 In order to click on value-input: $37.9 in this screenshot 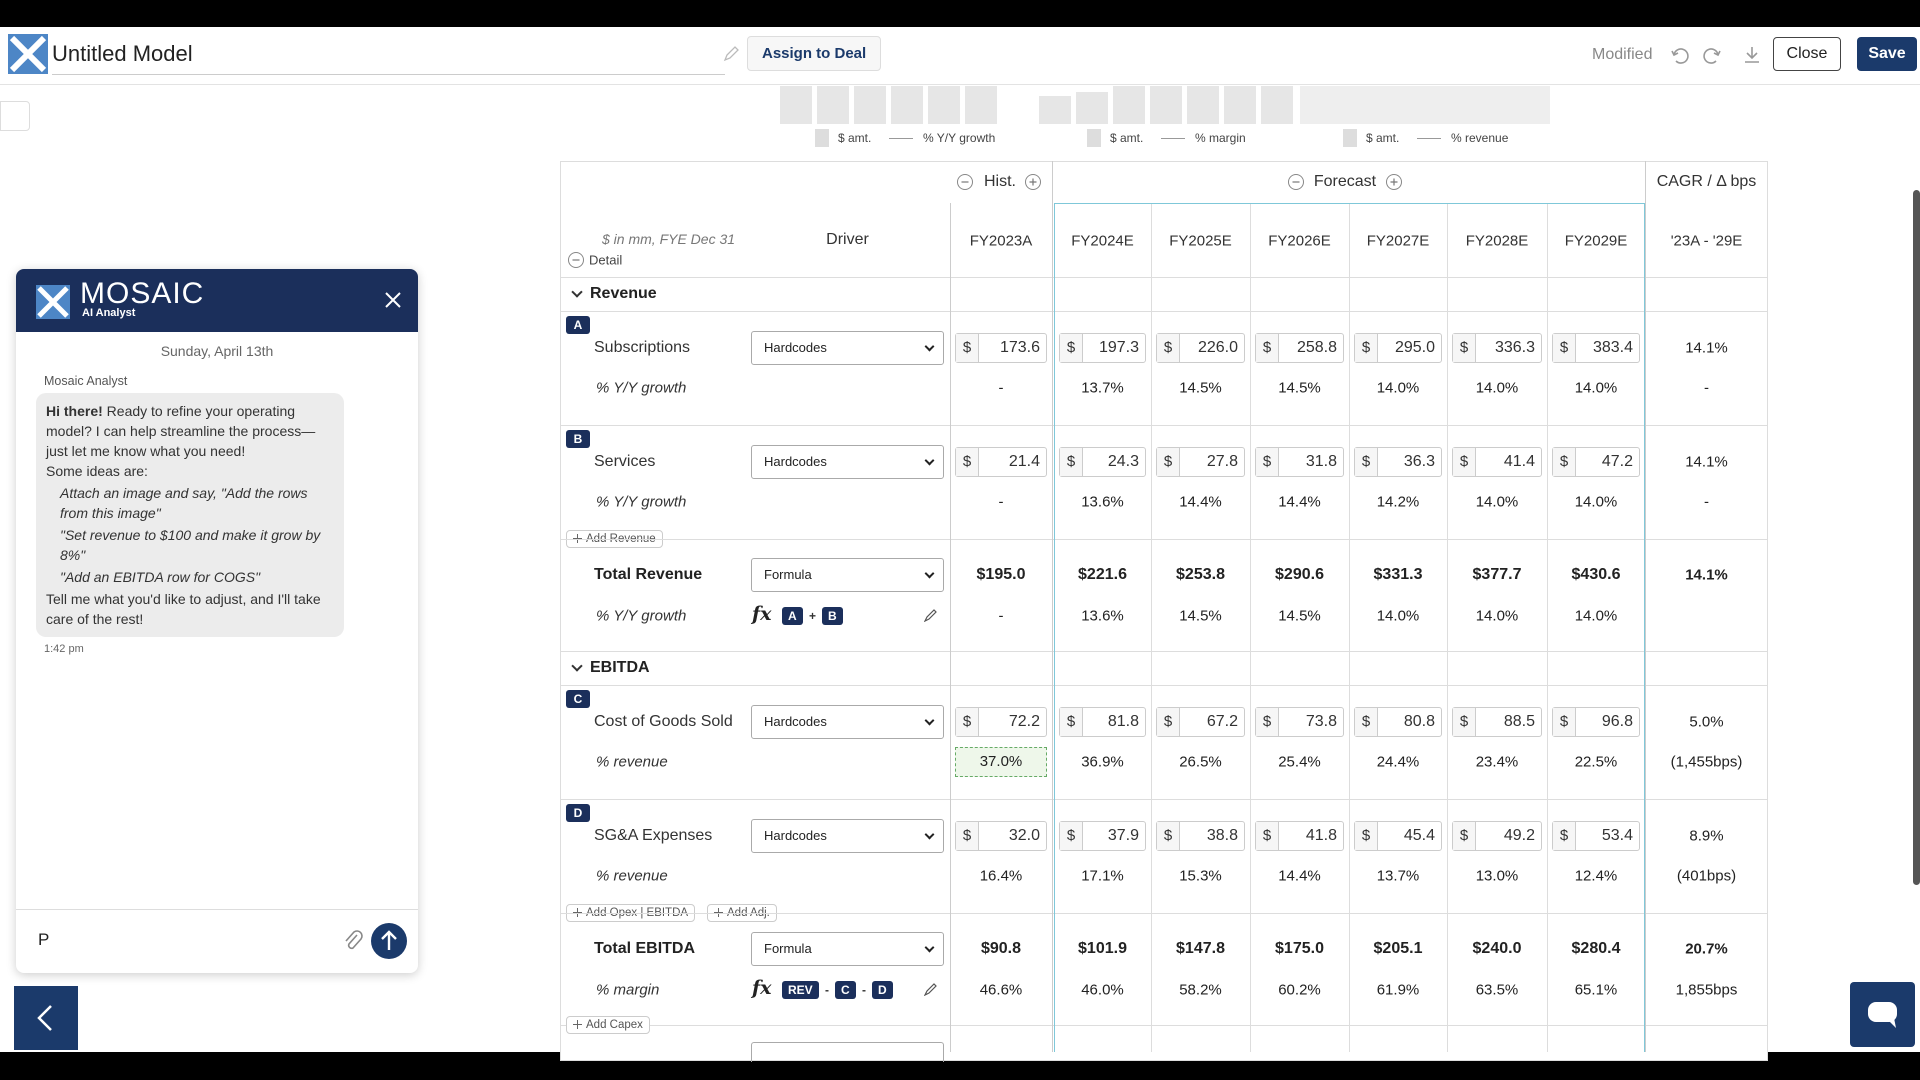, I will do `click(1102, 836)`.